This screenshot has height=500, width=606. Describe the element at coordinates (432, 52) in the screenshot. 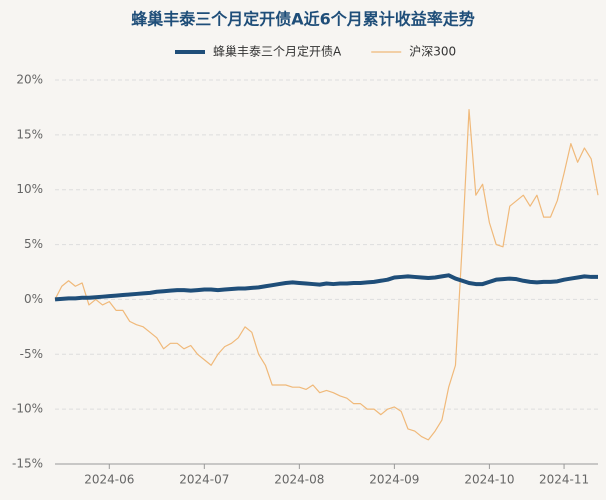

I see `legend-label: 沪深300` at that location.